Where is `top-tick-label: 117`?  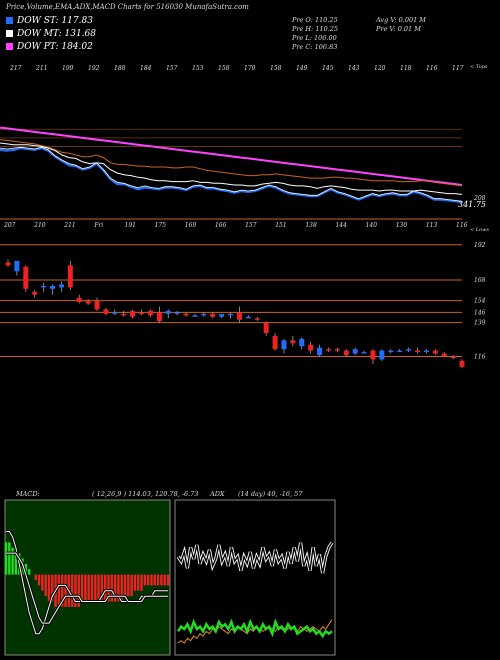
top-tick-label: 117 is located at coordinates (458, 68).